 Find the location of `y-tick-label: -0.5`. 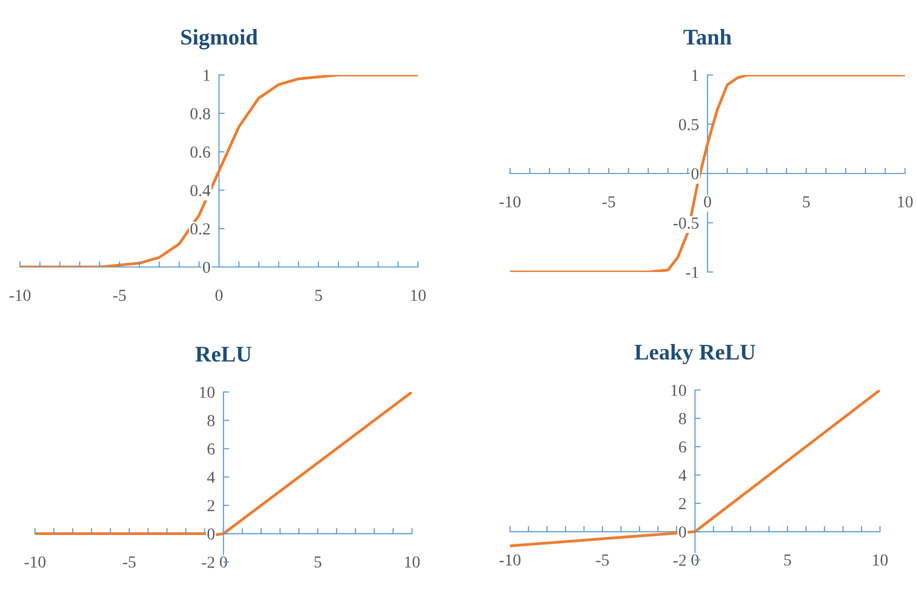

y-tick-label: -0.5 is located at coordinates (686, 223).